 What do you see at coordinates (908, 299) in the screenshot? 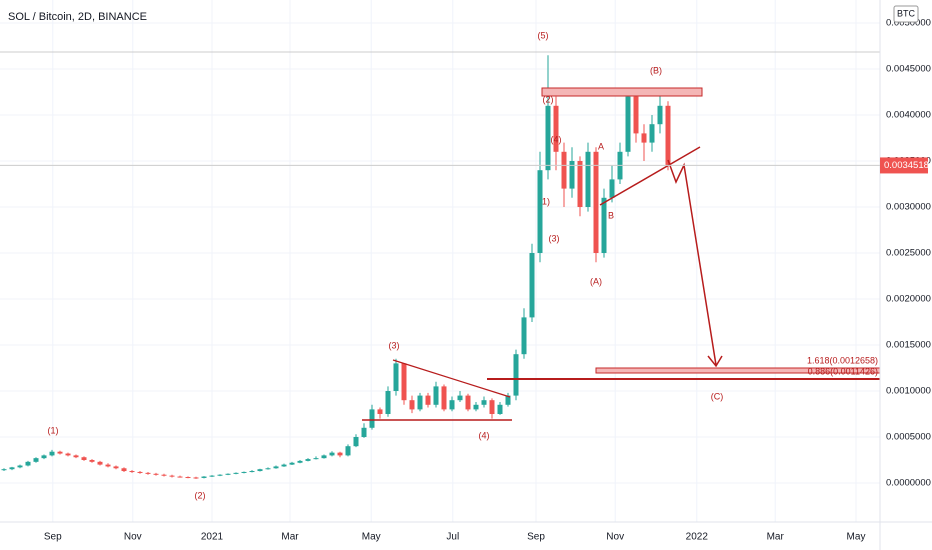
I see `y-tick-label: 0.0020000` at bounding box center [908, 299].